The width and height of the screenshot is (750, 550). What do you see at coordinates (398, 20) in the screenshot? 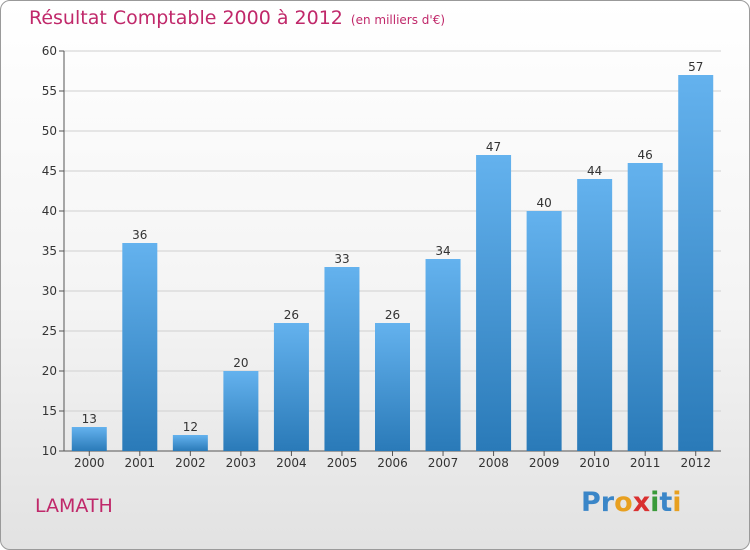
I see `chart-title-unit: (en milliers d'€)` at bounding box center [398, 20].